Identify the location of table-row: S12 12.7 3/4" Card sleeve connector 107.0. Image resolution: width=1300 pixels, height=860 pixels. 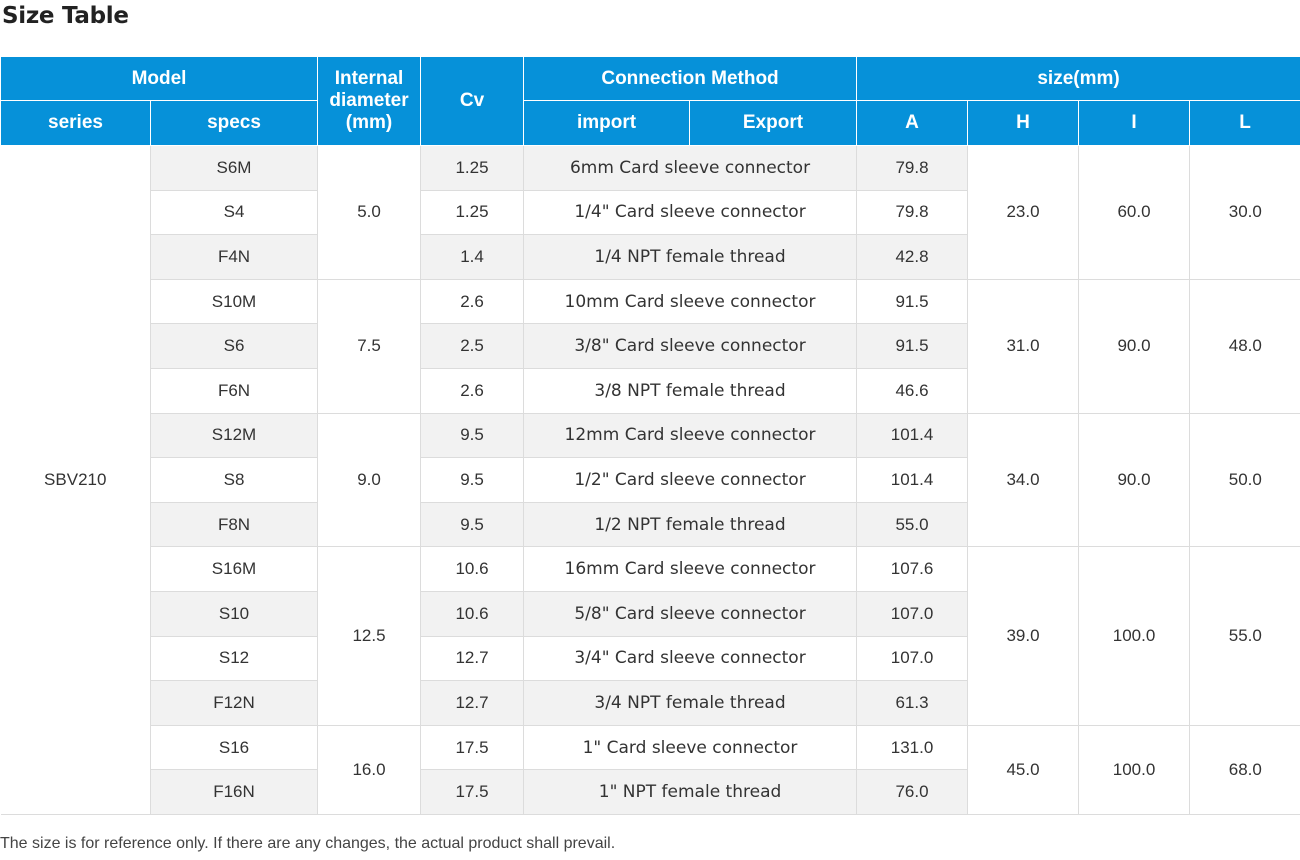
(650, 658).